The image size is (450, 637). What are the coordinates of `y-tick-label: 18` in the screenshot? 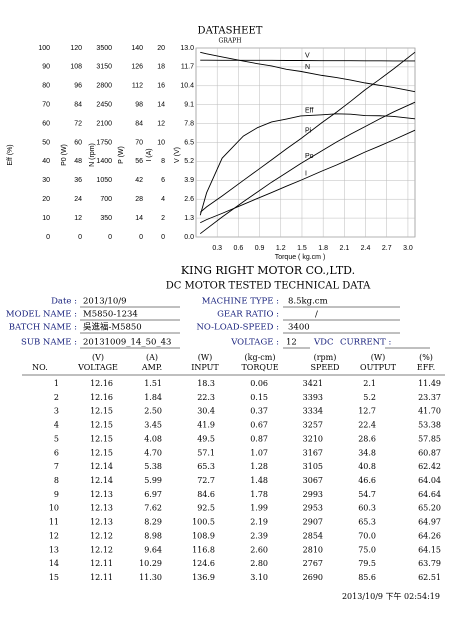 It's located at (161, 67).